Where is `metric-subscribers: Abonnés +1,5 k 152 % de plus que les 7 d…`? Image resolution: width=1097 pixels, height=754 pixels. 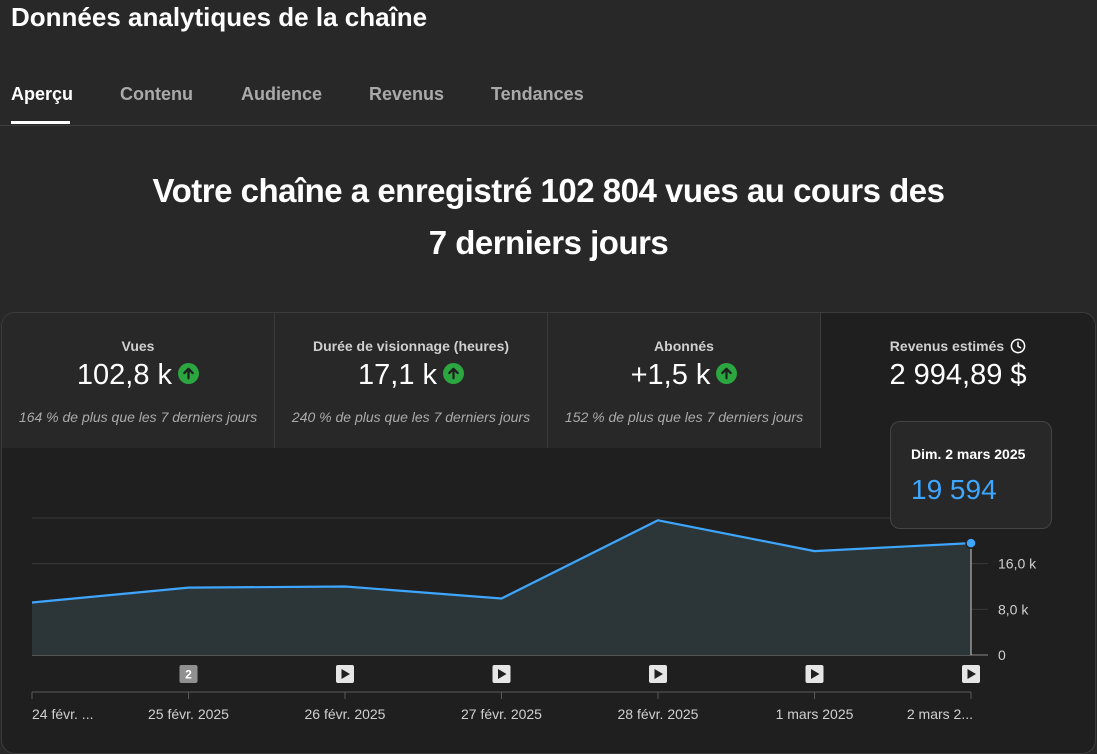 metric-subscribers: Abonnés +1,5 k 152 % de plus que les 7 d… is located at coordinates (684, 380).